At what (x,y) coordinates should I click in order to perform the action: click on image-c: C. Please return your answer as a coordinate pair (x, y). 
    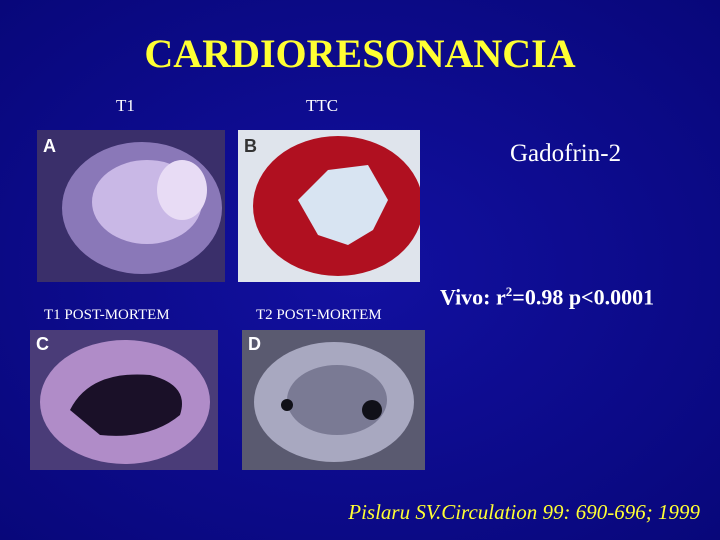
    Looking at the image, I should click on (124, 400).